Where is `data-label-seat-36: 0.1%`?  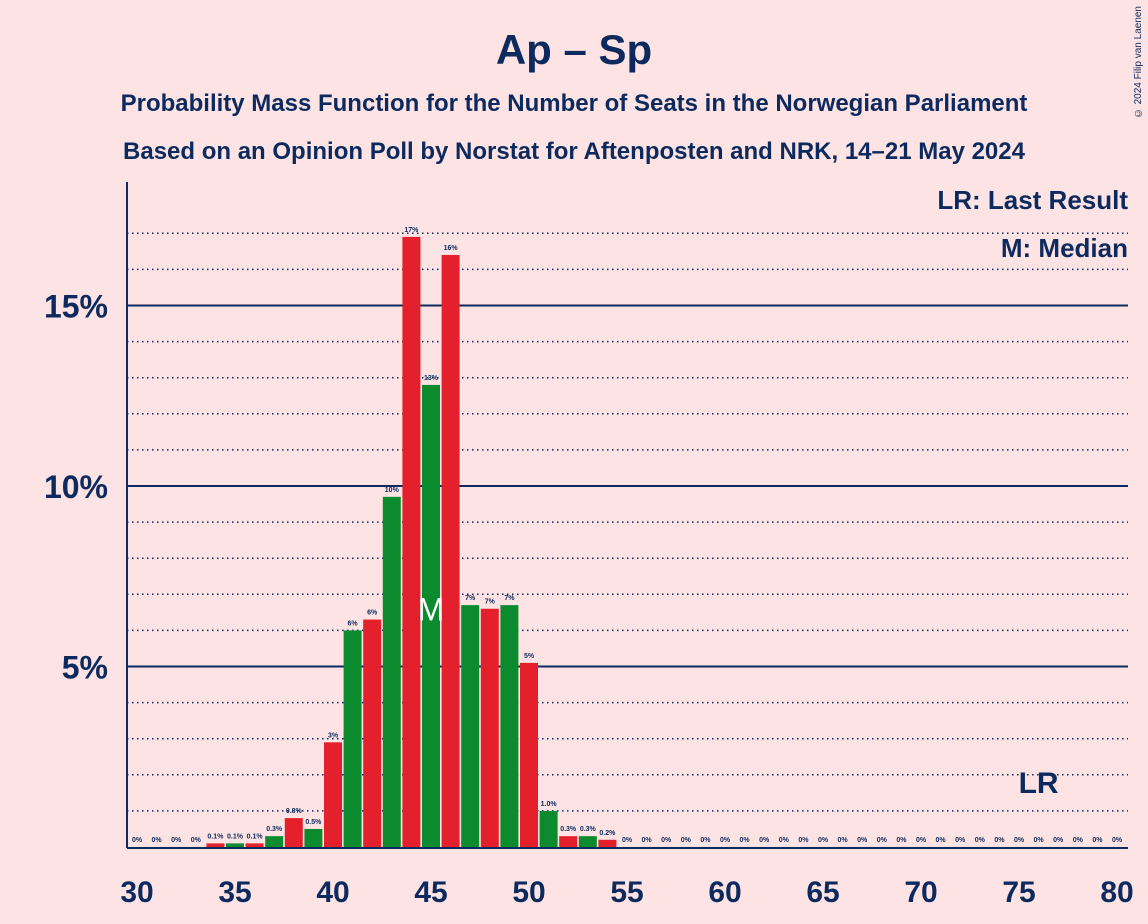 data-label-seat-36: 0.1% is located at coordinates (255, 836).